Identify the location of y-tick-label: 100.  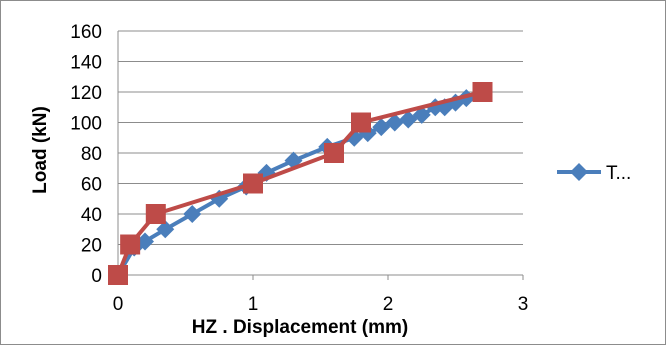
(86, 124).